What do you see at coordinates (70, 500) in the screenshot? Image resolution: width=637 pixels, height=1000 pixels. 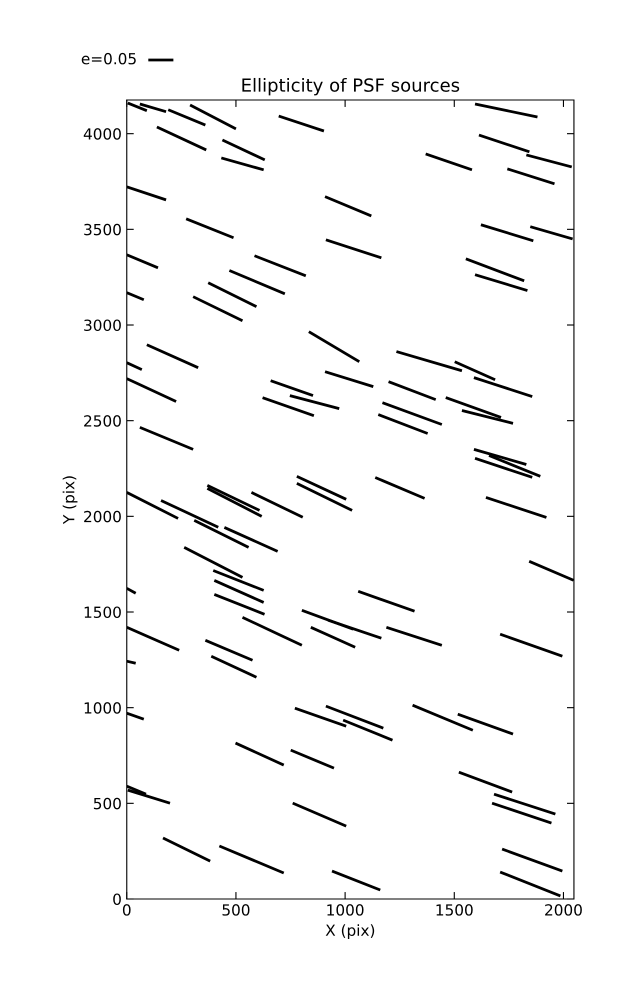 I see `y-axis-title: Y (pix)` at bounding box center [70, 500].